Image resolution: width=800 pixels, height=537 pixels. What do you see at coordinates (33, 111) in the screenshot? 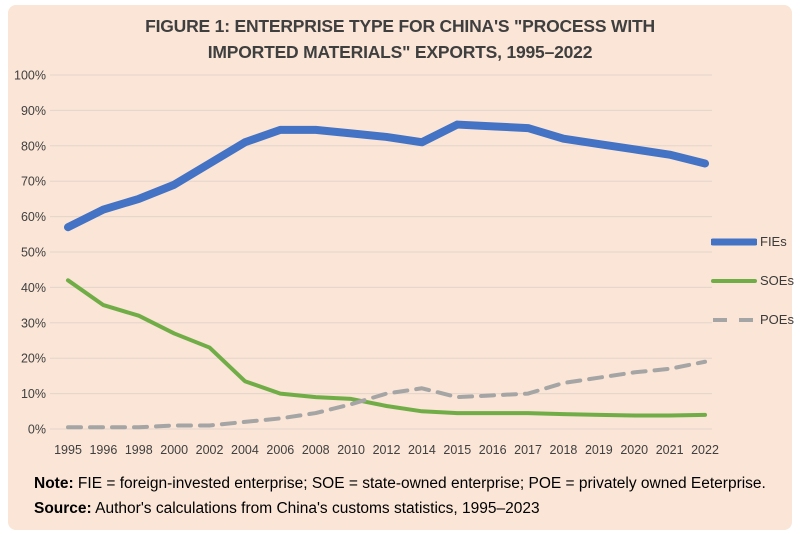
I see `y-axis-tick: 90%` at bounding box center [33, 111].